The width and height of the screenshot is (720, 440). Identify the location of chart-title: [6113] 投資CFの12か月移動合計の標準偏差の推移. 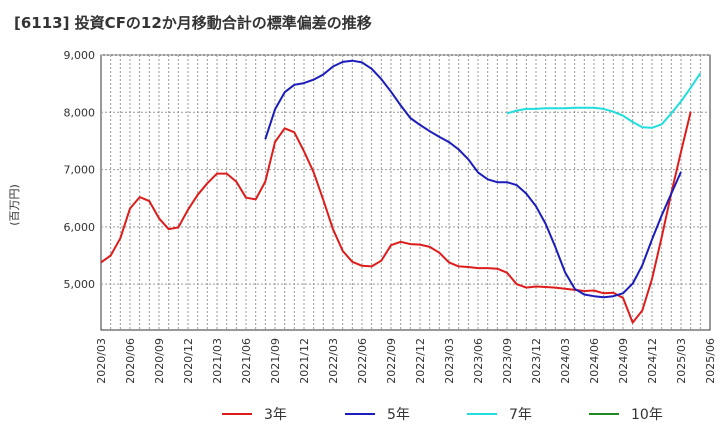
(193, 23).